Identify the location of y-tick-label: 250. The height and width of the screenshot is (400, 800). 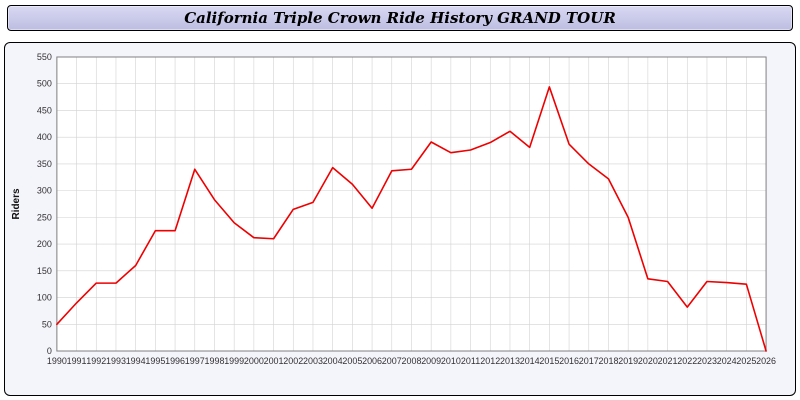
(44, 217).